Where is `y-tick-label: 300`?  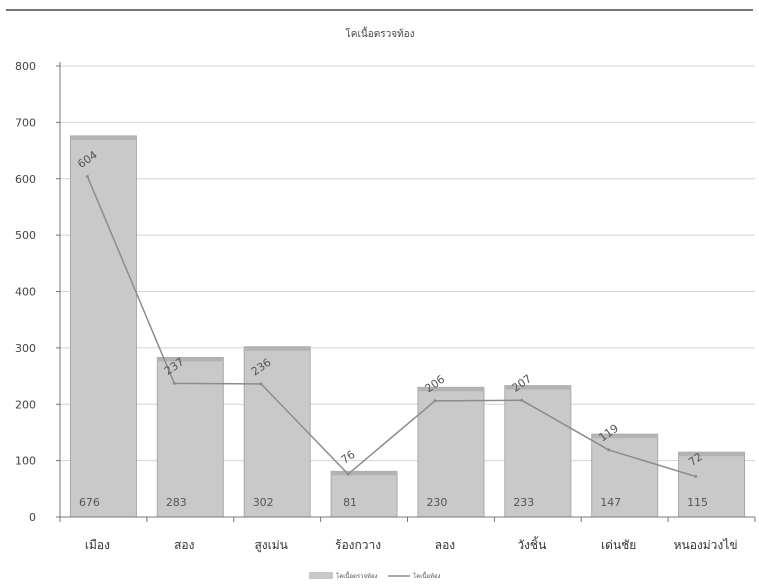
y-tick-label: 300 is located at coordinates (25, 348).